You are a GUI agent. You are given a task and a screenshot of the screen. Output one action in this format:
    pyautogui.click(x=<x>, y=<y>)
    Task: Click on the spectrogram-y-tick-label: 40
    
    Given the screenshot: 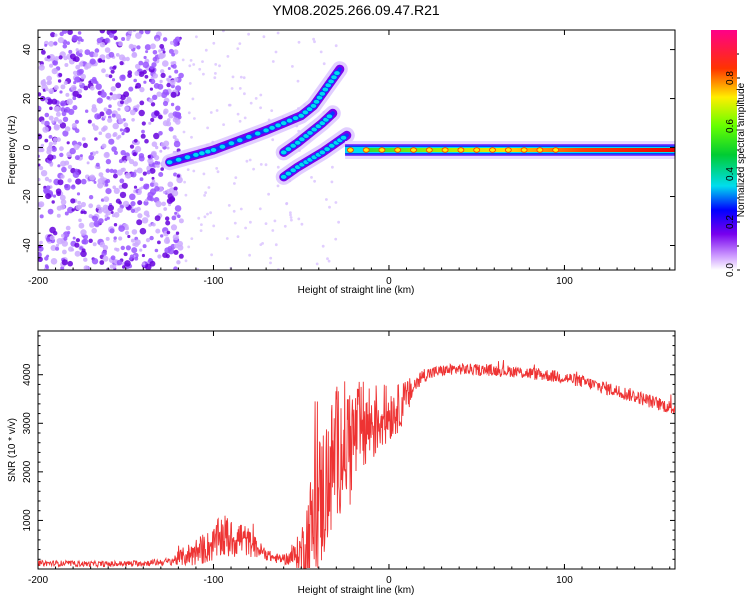 What is the action you would take?
    pyautogui.click(x=27, y=50)
    